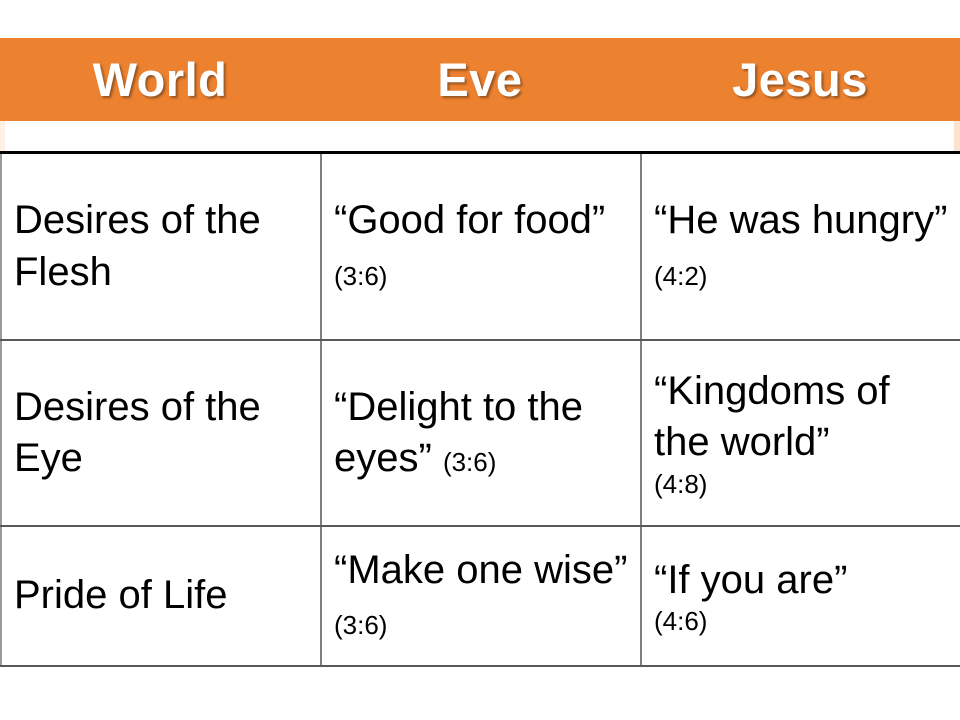 This screenshot has width=960, height=720. I want to click on cell-world-3: Pride of Life, so click(161, 596).